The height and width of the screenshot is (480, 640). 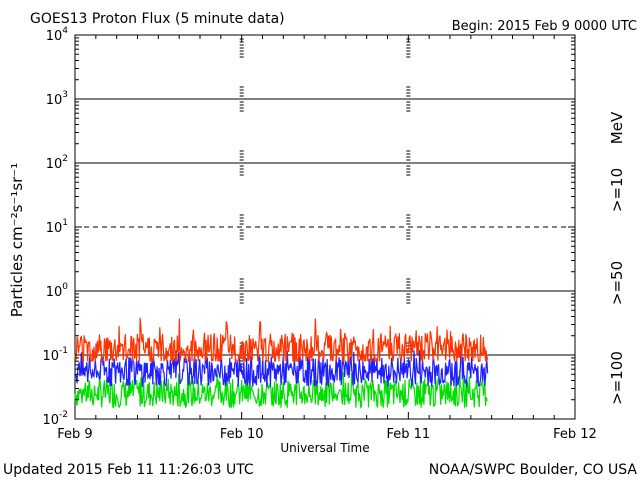 I want to click on begin-time: Begin: 2015 Feb 9 0000 UTC, so click(x=544, y=26).